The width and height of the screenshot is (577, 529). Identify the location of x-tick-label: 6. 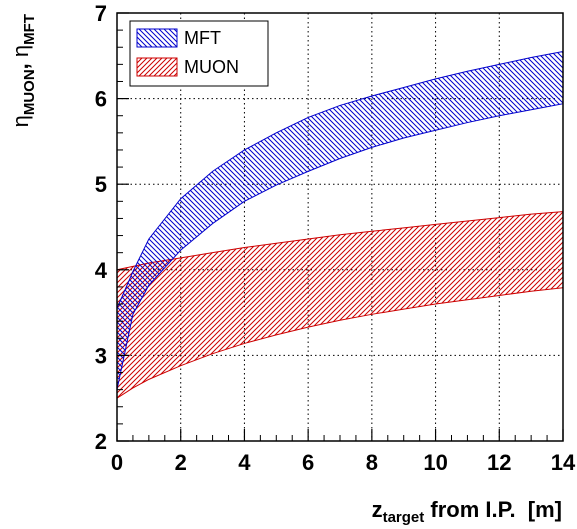
(308, 462).